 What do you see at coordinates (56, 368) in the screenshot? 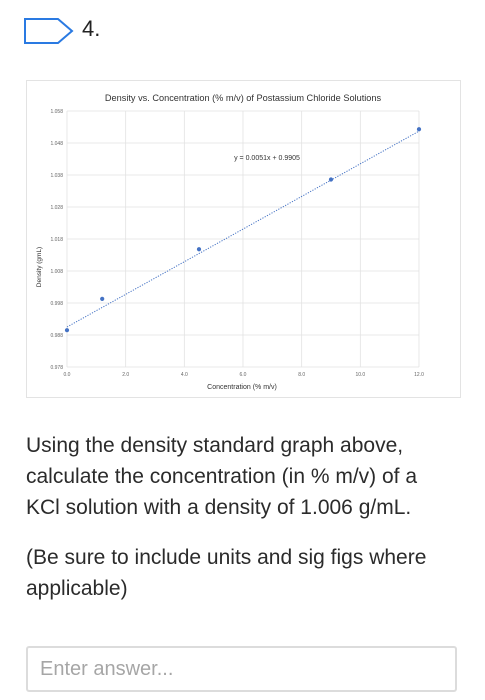
I see `y-tick-label: 0.978` at bounding box center [56, 368].